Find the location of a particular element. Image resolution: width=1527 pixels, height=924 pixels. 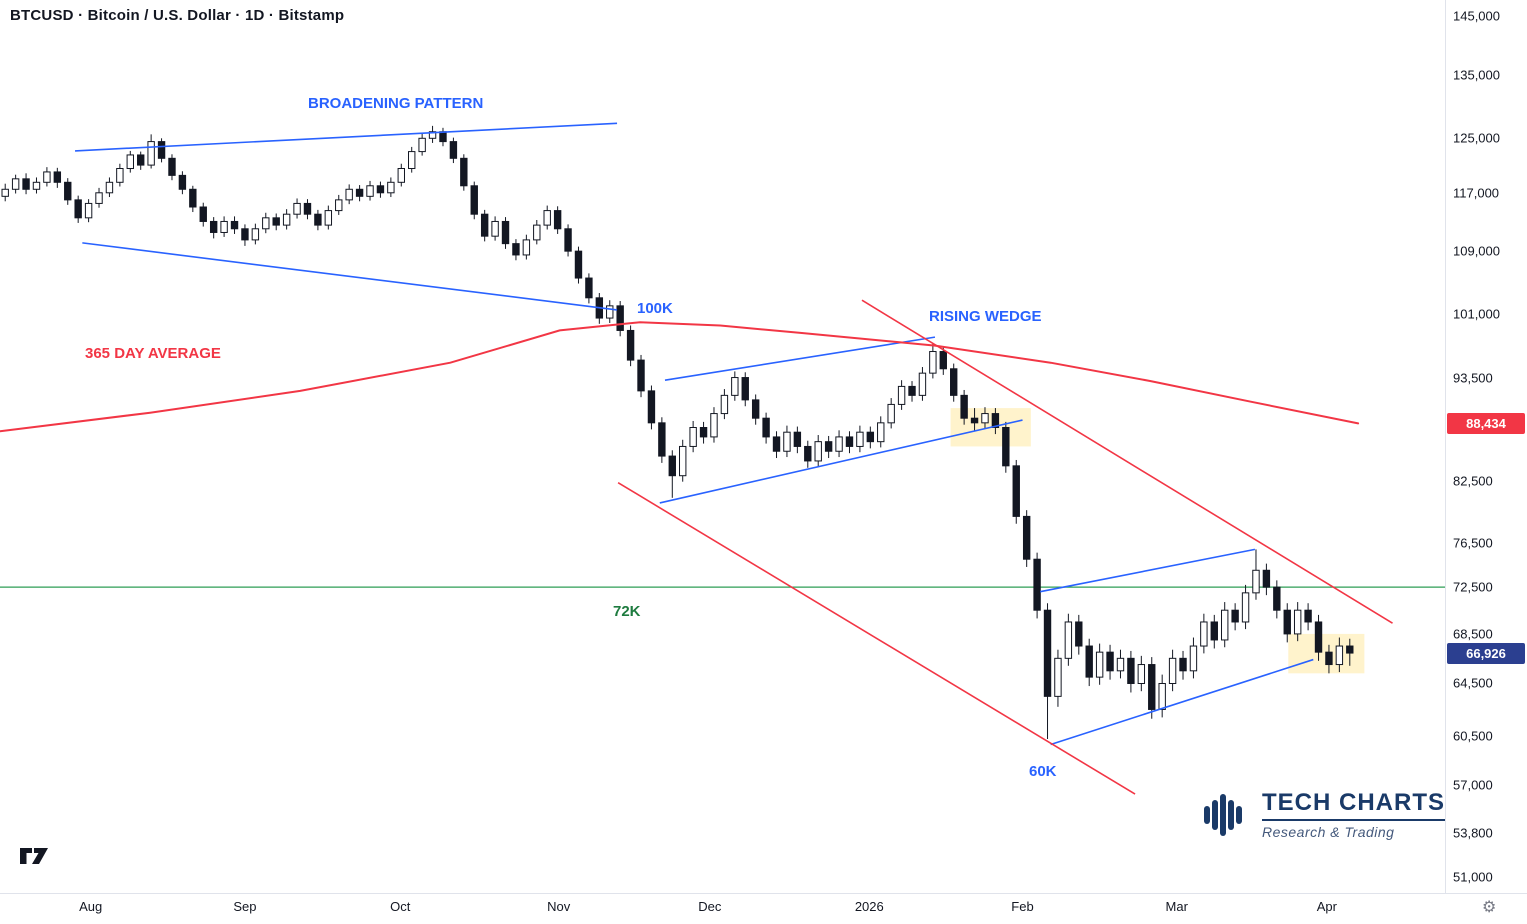

price-axis-label: 82,500 is located at coordinates (1473, 481).